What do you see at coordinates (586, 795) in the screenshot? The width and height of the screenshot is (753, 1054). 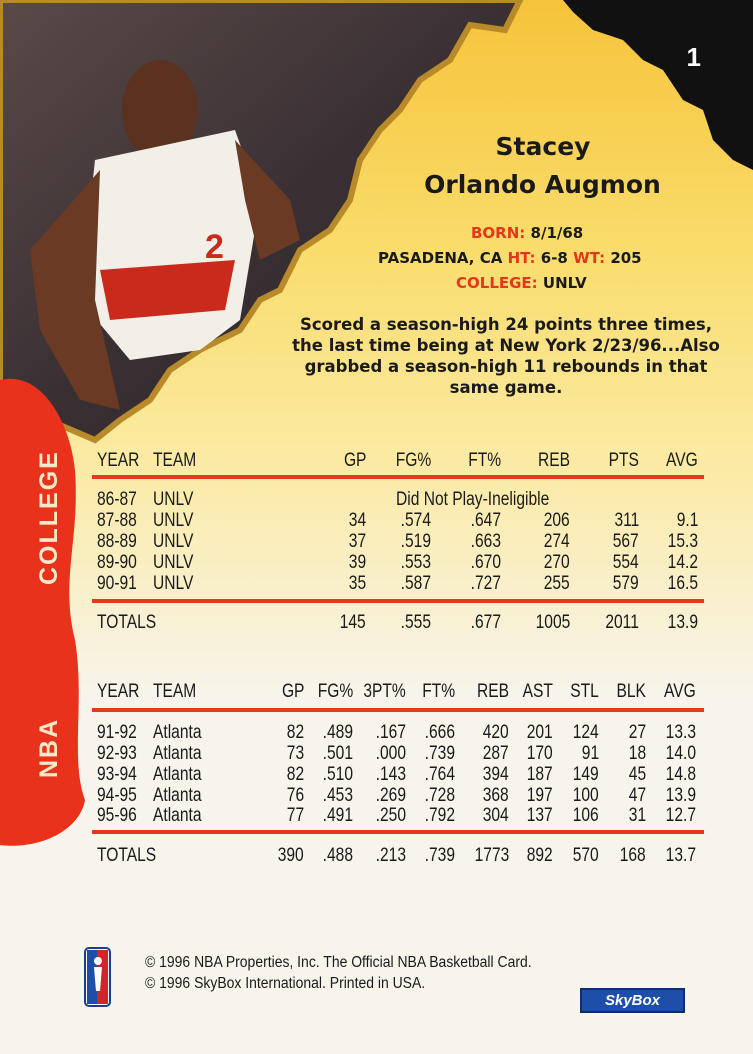 I see `nba-row-cell: 100` at bounding box center [586, 795].